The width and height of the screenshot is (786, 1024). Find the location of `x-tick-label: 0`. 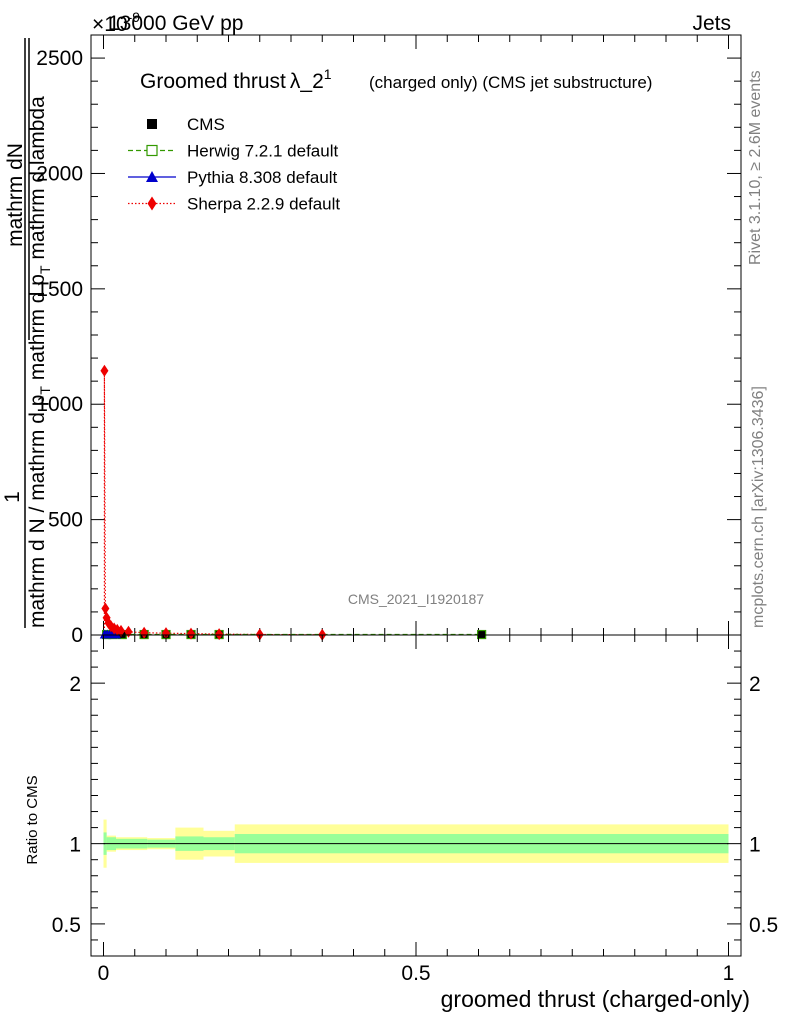

x-tick-label: 0 is located at coordinates (104, 973).